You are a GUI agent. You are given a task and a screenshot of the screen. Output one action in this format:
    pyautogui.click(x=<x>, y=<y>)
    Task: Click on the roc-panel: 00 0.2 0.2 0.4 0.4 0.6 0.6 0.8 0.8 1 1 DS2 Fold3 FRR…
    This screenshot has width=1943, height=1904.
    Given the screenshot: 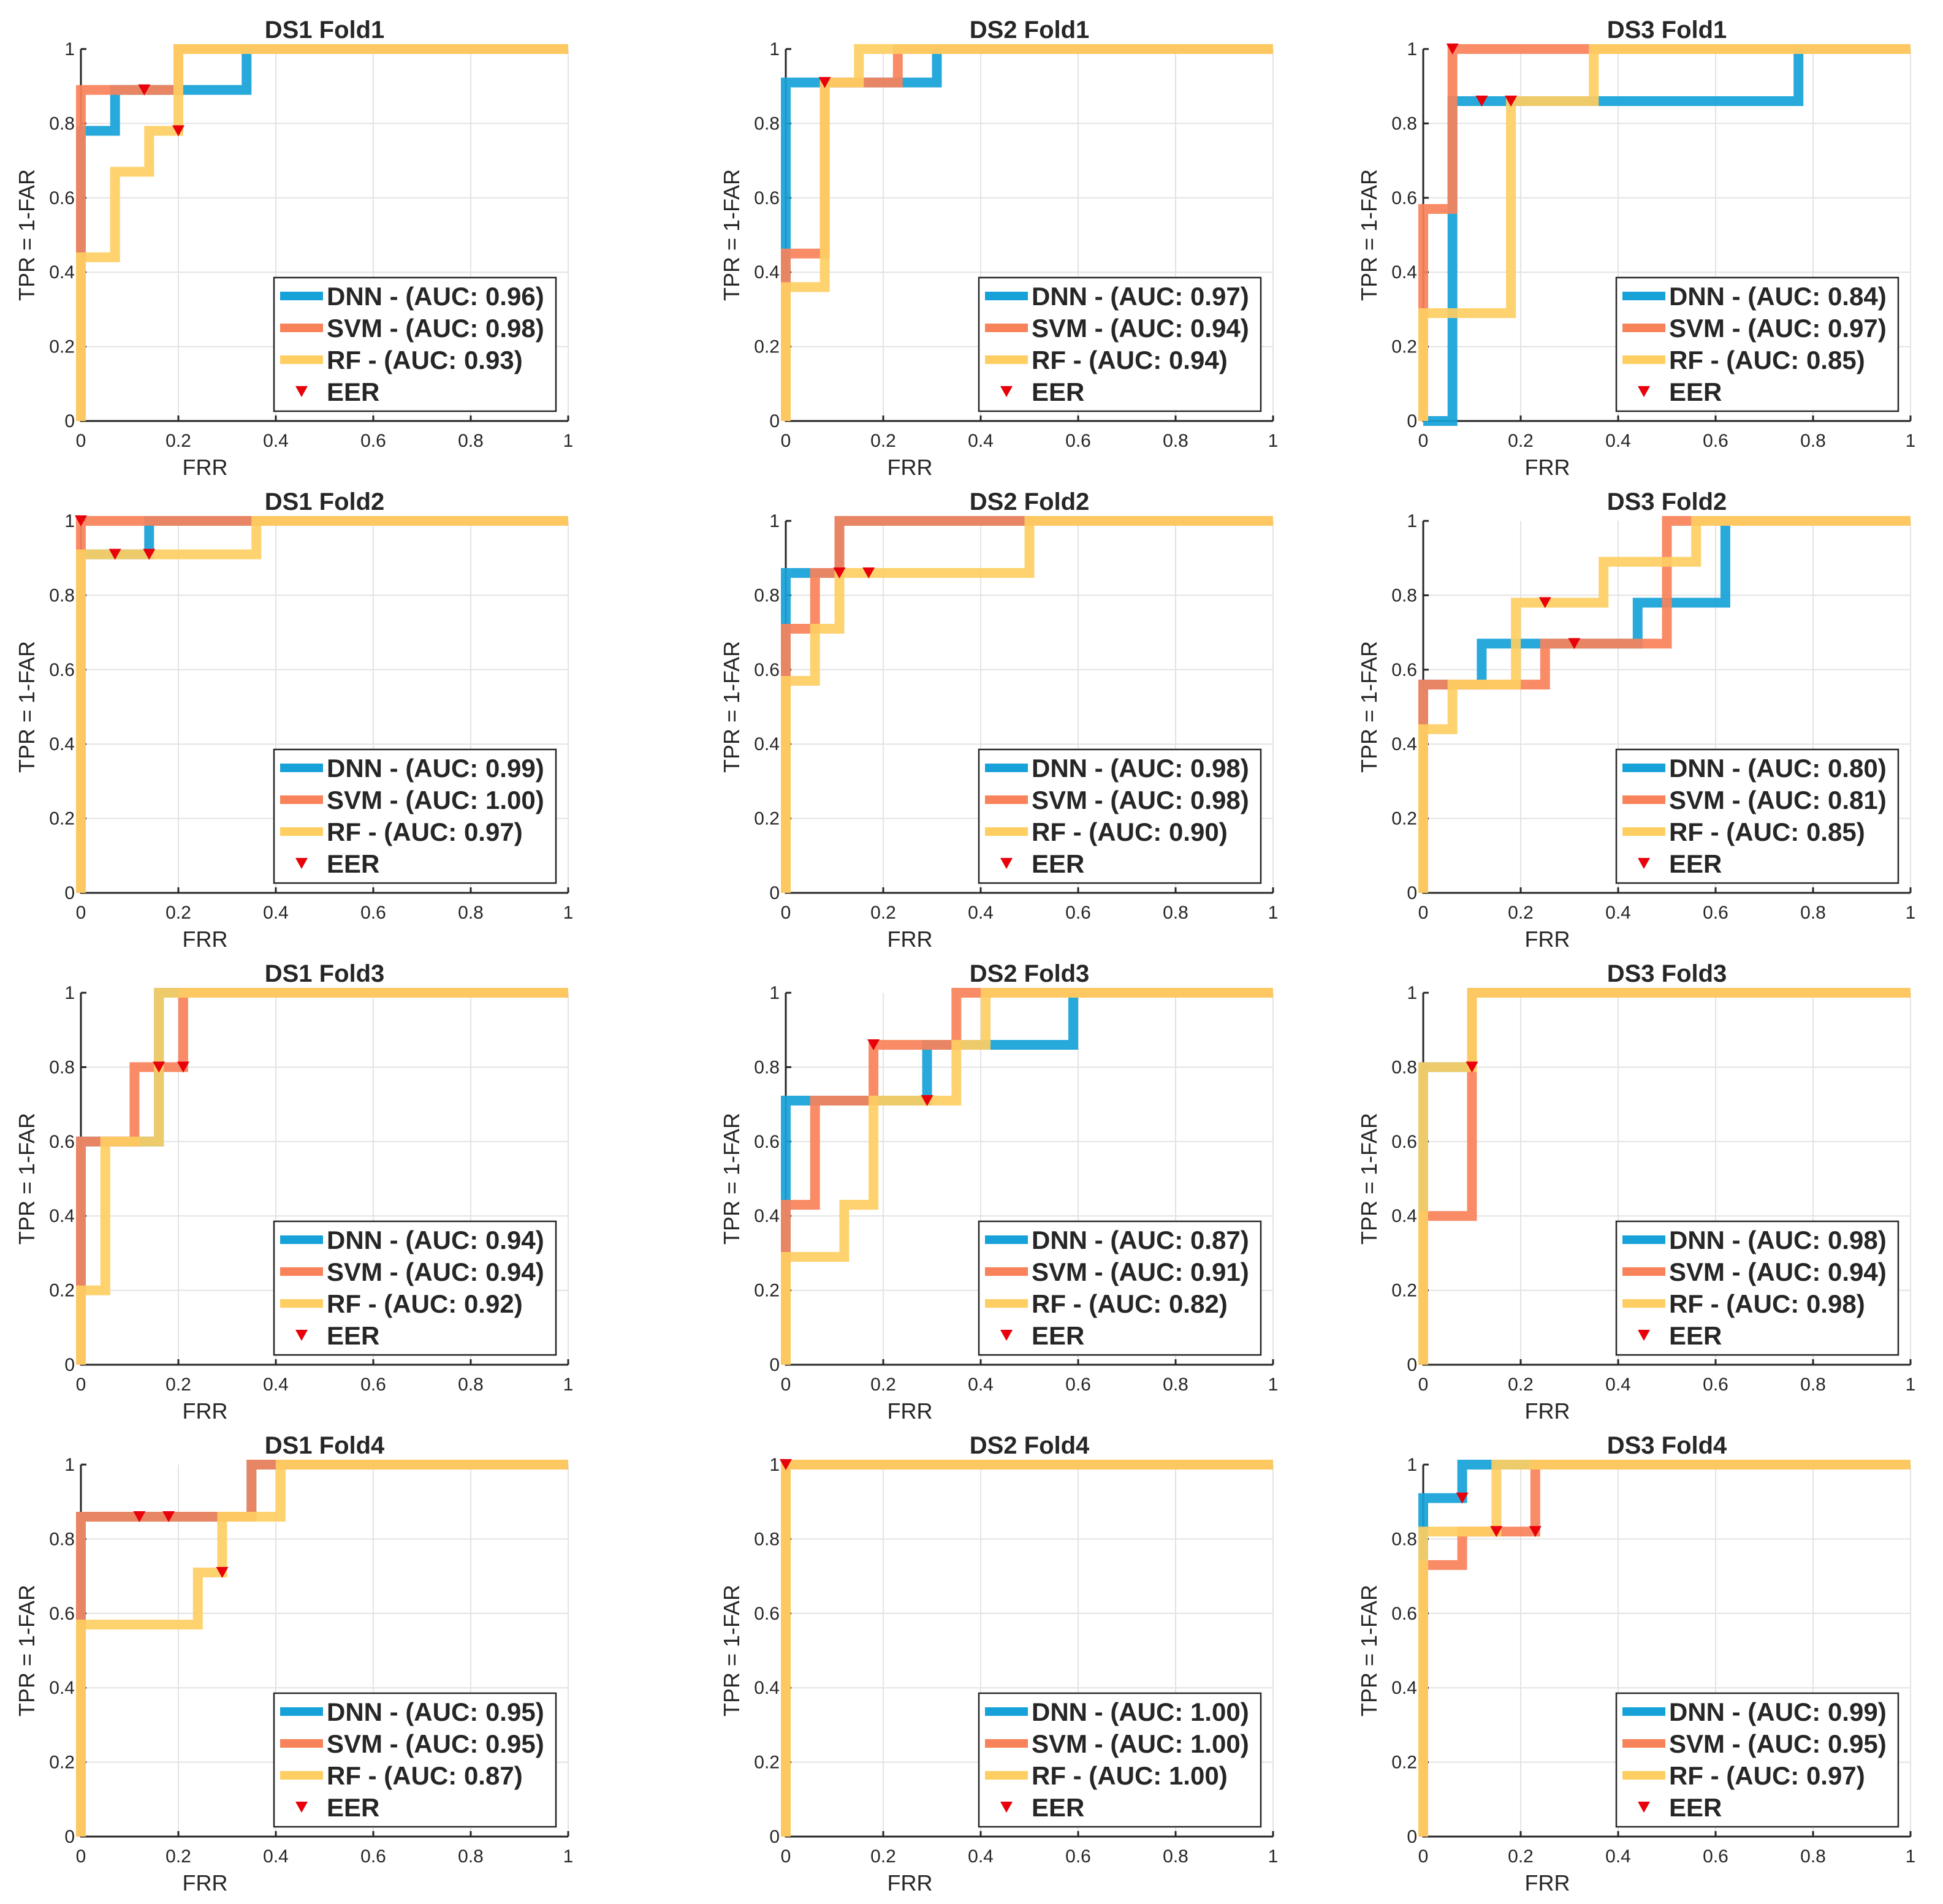 What is the action you would take?
    pyautogui.click(x=999, y=1192)
    